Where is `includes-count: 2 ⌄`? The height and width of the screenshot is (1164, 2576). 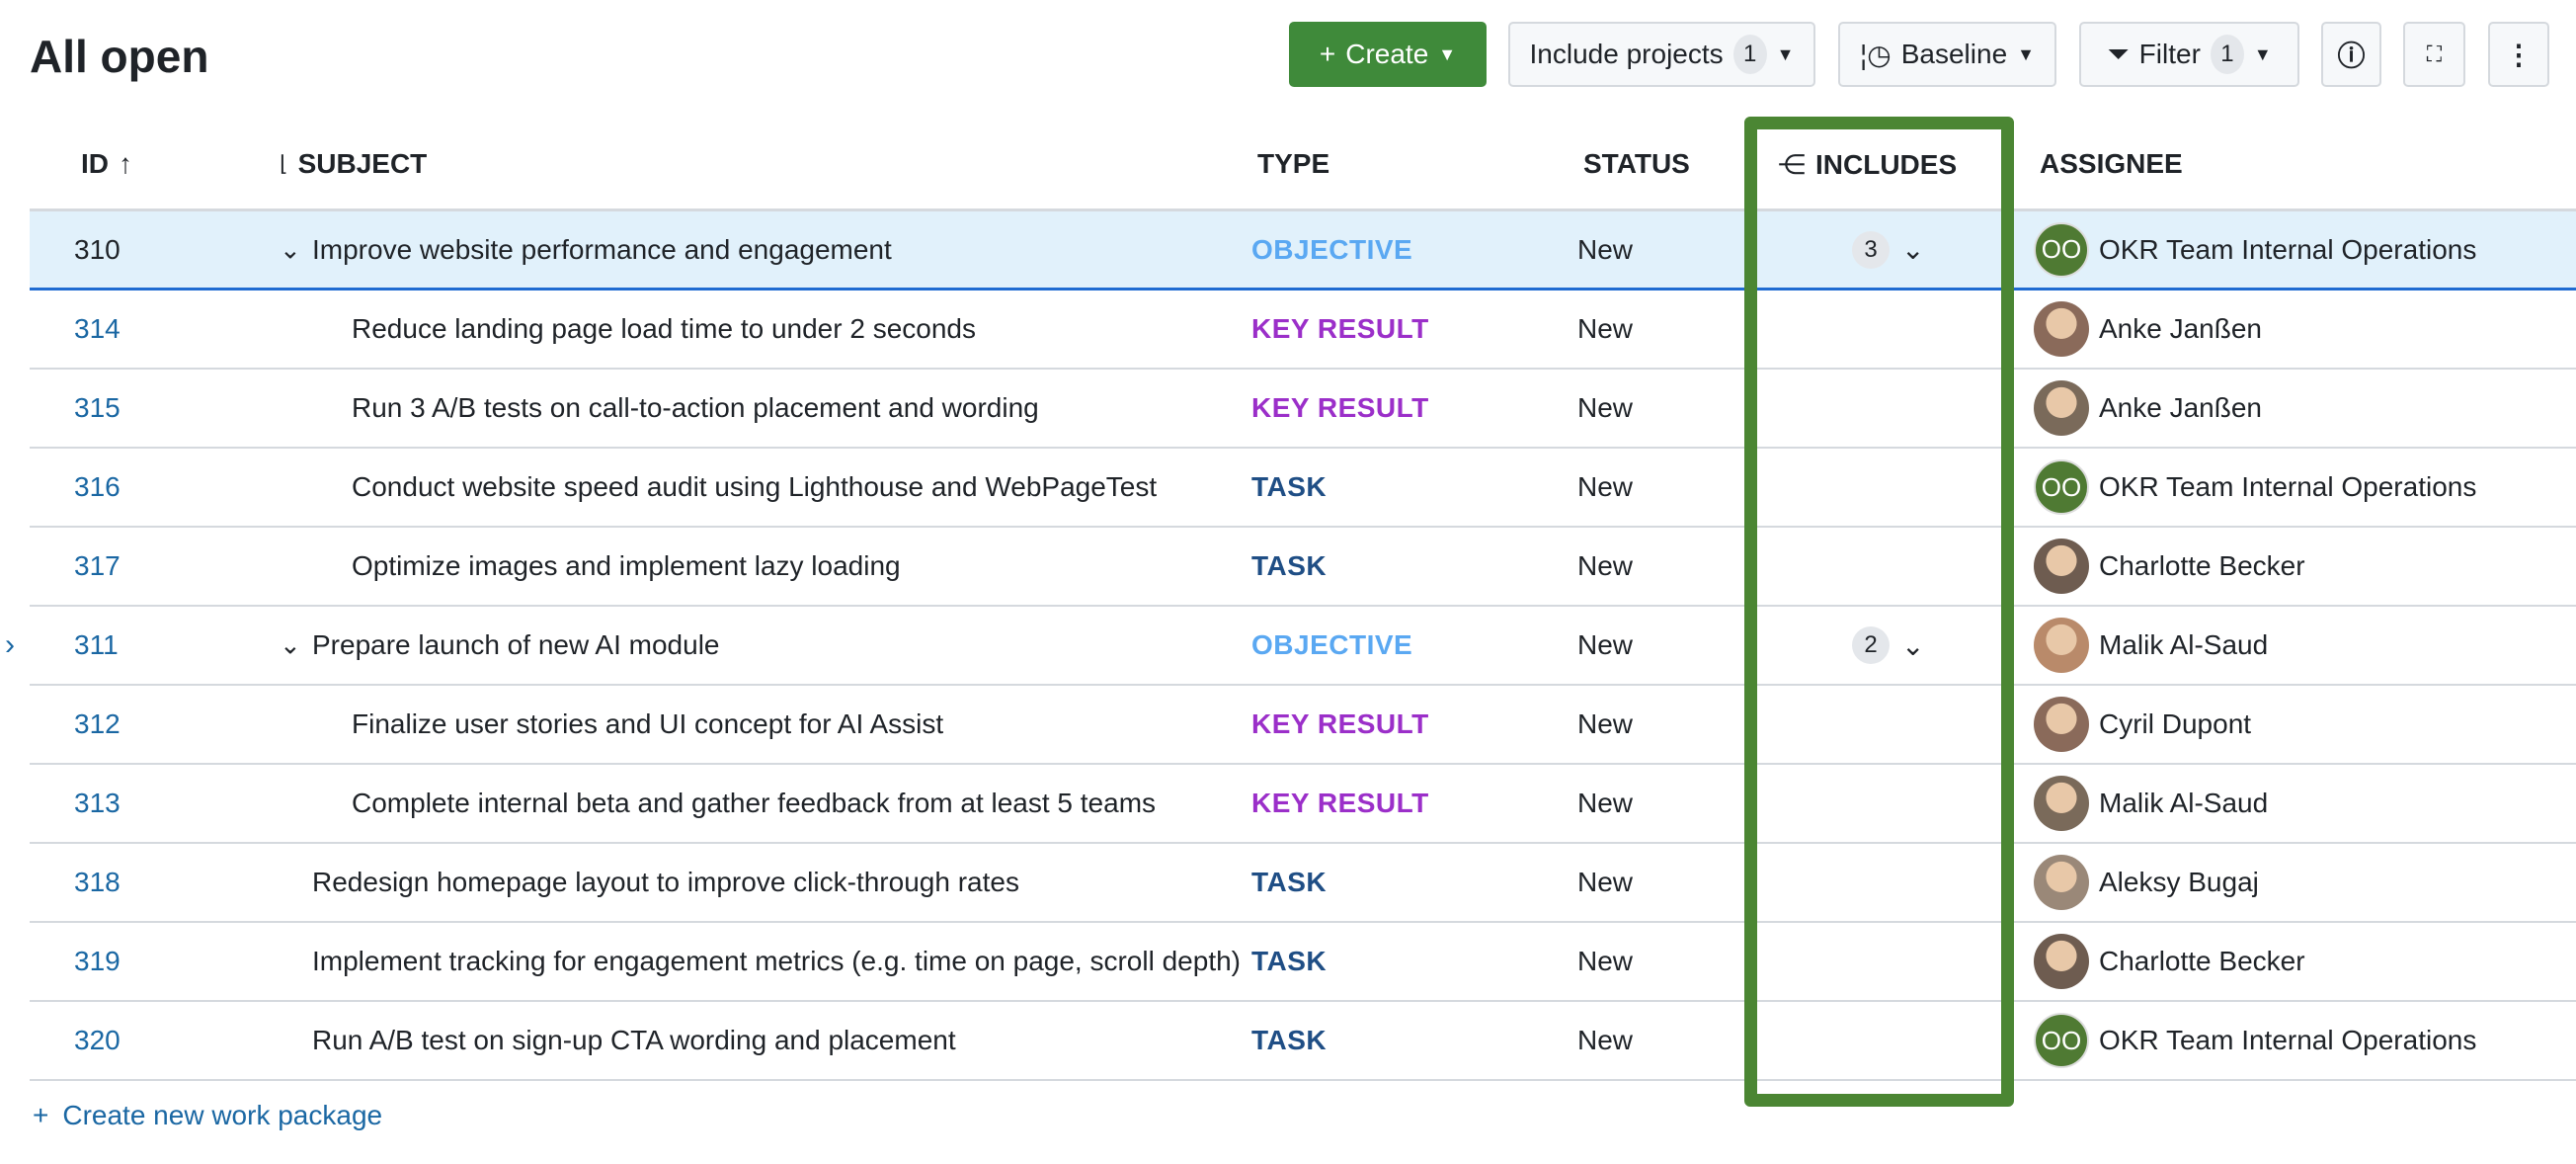 includes-count: 2 ⌄ is located at coordinates (1888, 645).